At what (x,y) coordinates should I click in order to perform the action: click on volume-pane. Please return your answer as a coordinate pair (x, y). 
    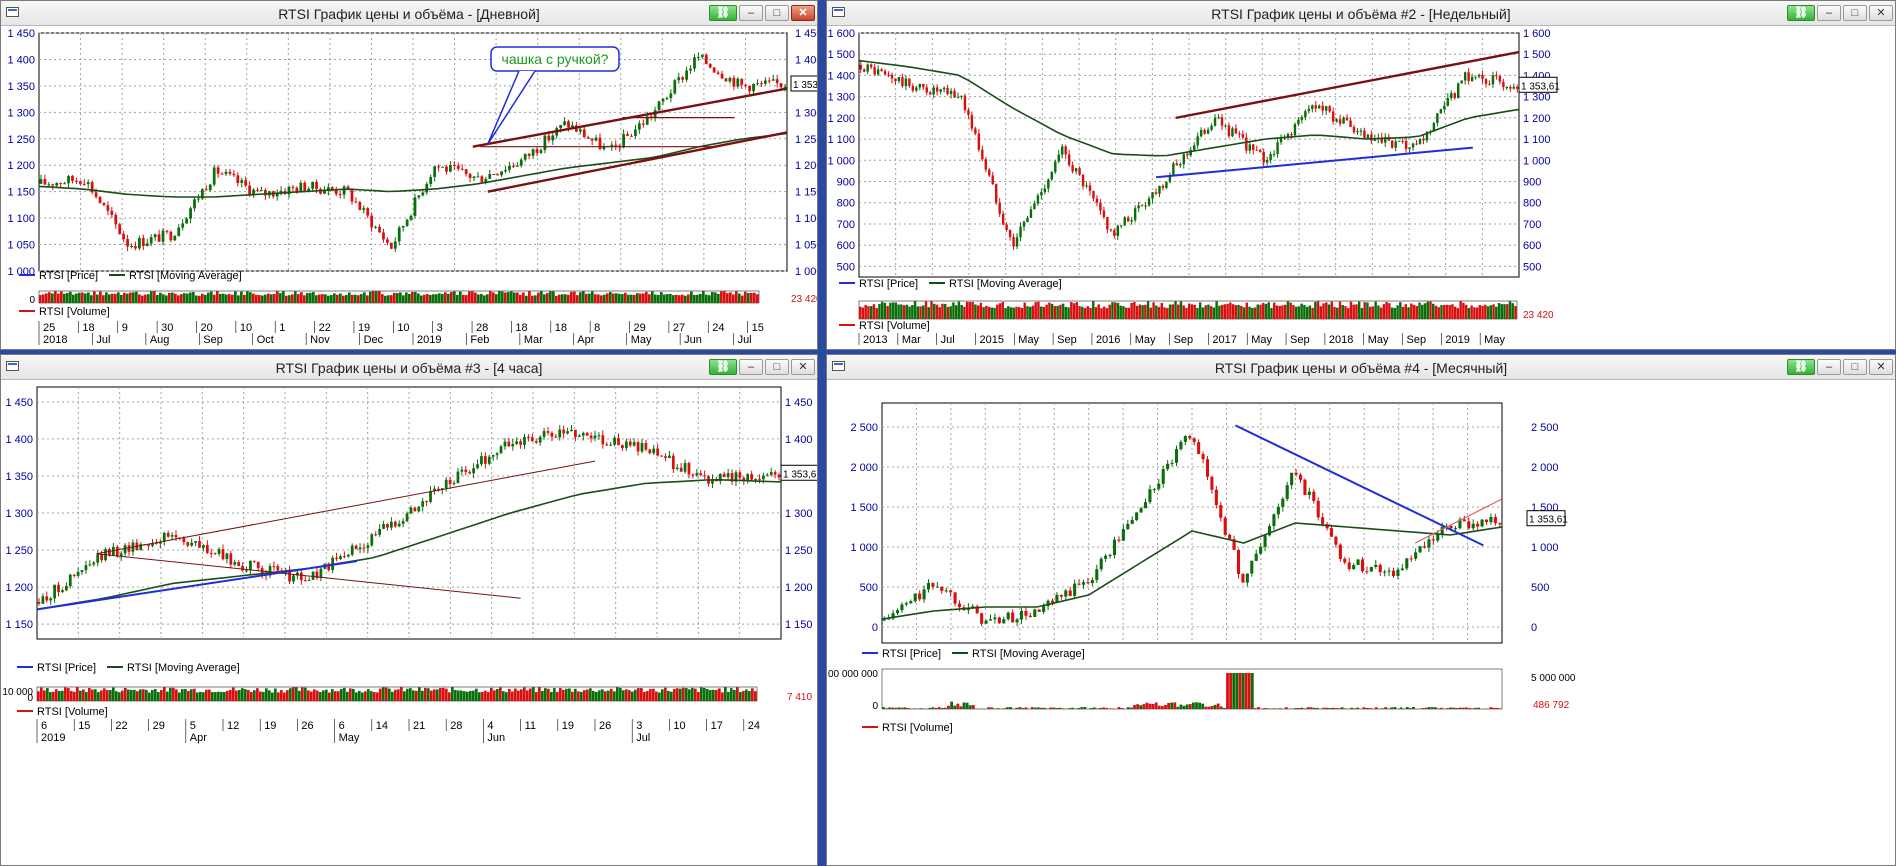
    Looking at the image, I should click on (1192, 689).